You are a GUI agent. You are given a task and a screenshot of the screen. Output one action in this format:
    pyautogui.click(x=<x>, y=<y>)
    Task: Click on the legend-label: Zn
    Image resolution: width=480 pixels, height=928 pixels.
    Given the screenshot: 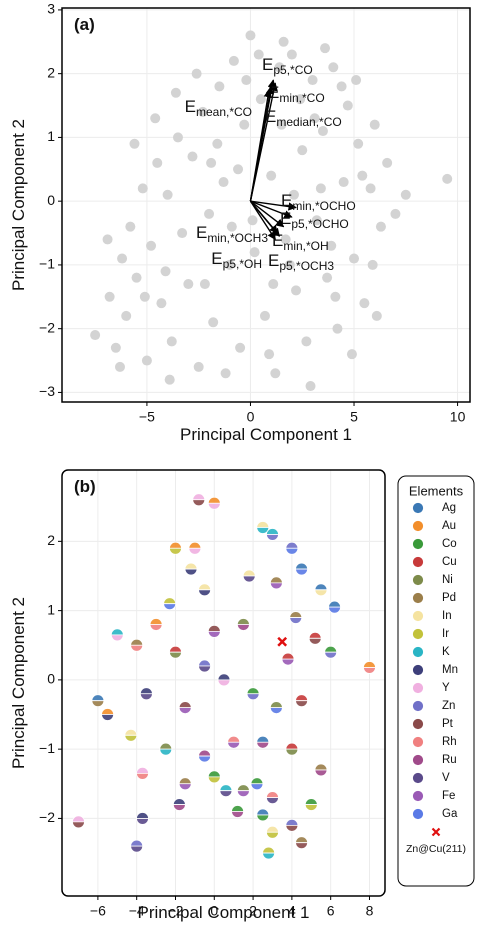 What is the action you would take?
    pyautogui.click(x=448, y=706)
    